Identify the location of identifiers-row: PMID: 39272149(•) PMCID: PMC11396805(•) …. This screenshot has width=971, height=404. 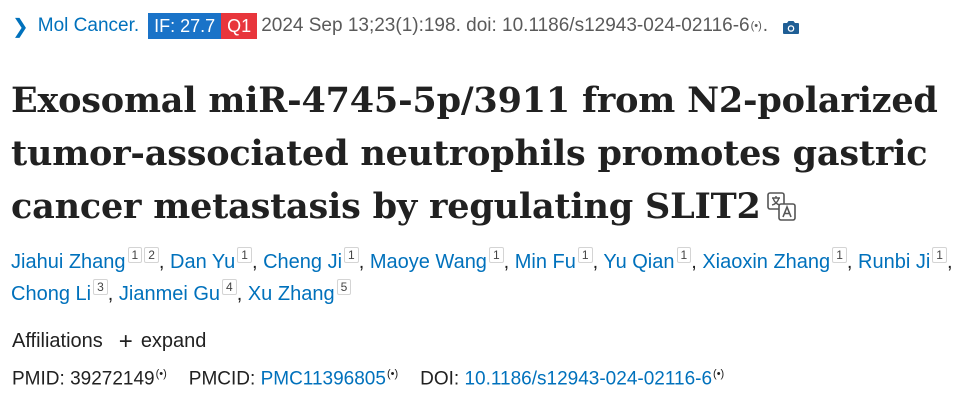
(379, 379).